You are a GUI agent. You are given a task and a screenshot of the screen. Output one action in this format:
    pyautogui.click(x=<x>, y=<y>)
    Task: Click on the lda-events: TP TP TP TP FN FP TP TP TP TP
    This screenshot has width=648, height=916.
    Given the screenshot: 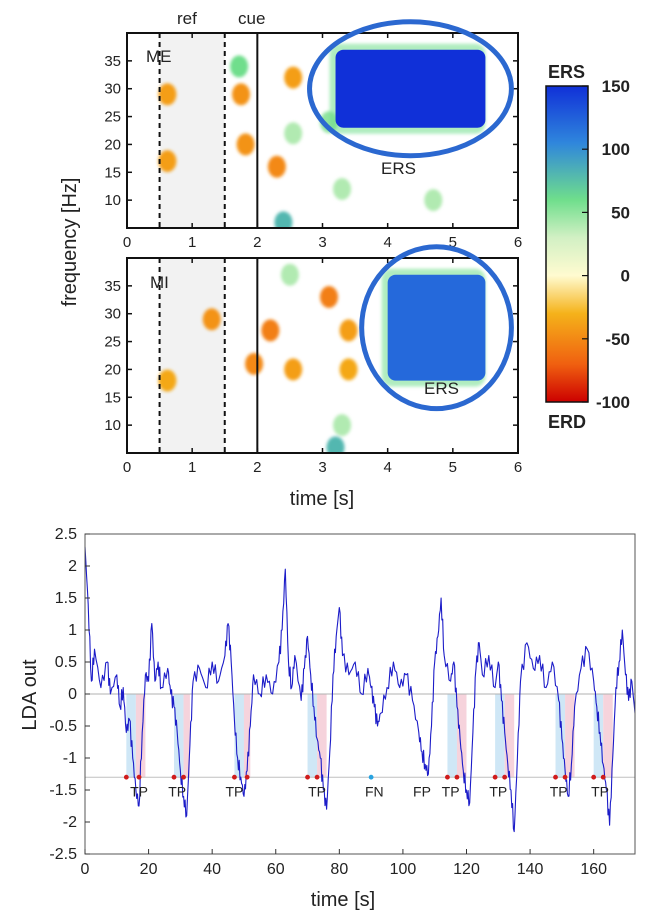 What is the action you would take?
    pyautogui.click(x=366, y=786)
    